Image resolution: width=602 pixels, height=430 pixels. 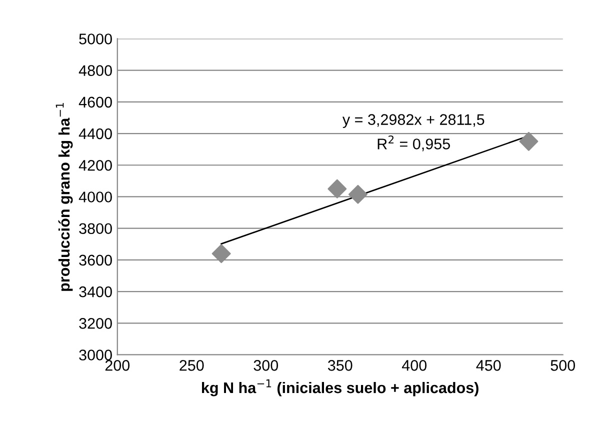 What do you see at coordinates (95, 260) in the screenshot?
I see `y-tick-label: 3600` at bounding box center [95, 260].